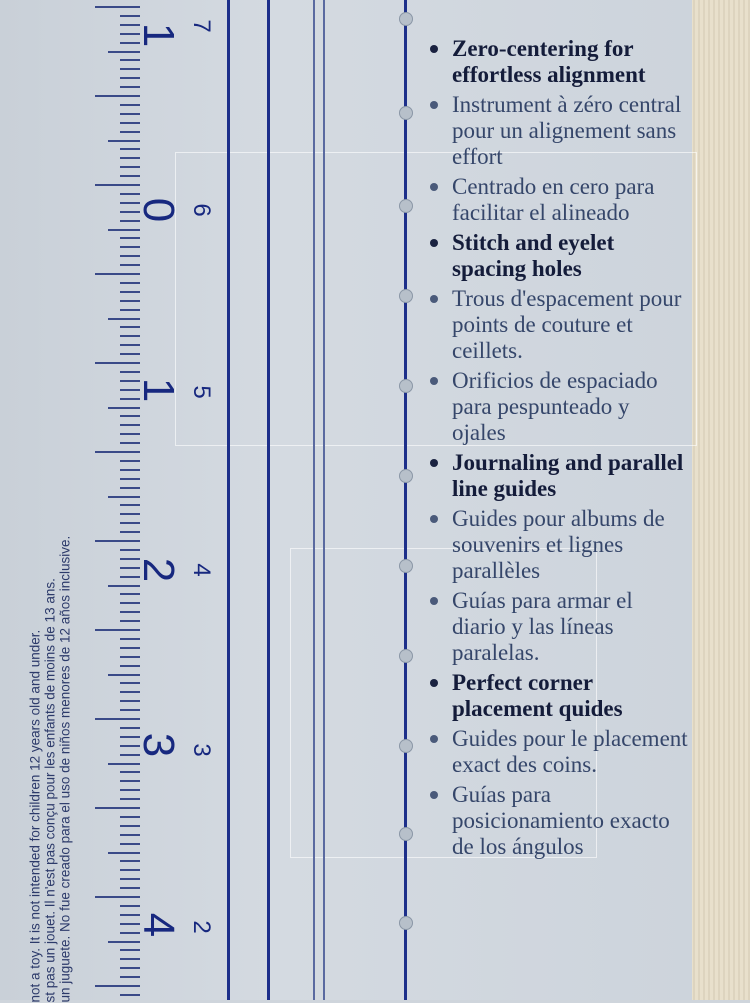  What do you see at coordinates (201, 570) in the screenshot?
I see `cm-number: 4` at bounding box center [201, 570].